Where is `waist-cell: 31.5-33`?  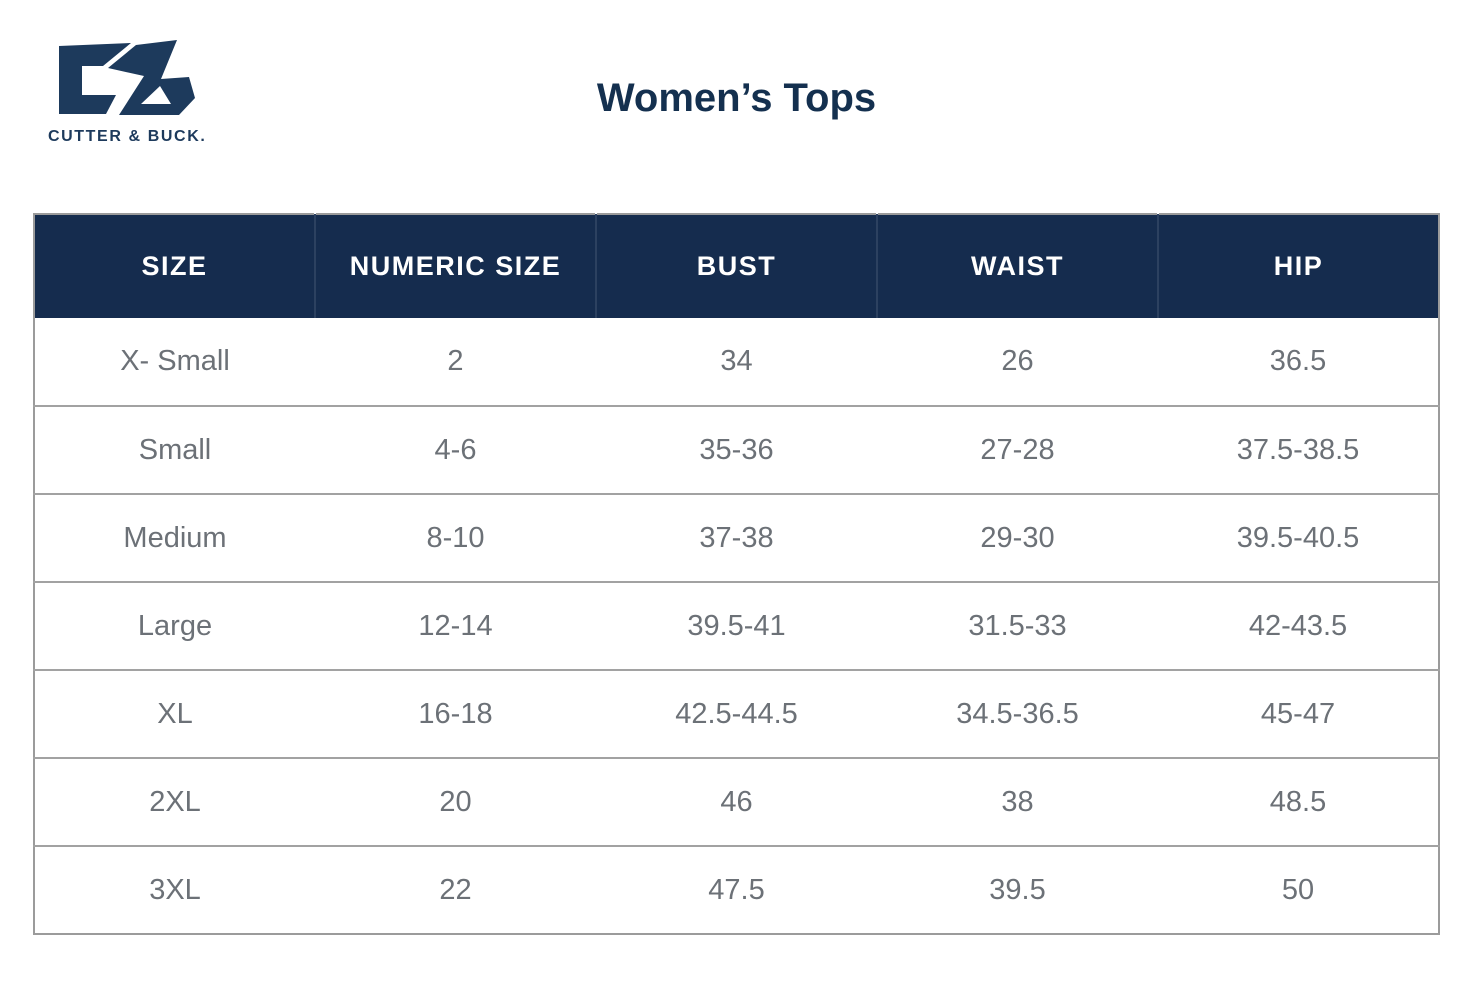 waist-cell: 31.5-33 is located at coordinates (1017, 625).